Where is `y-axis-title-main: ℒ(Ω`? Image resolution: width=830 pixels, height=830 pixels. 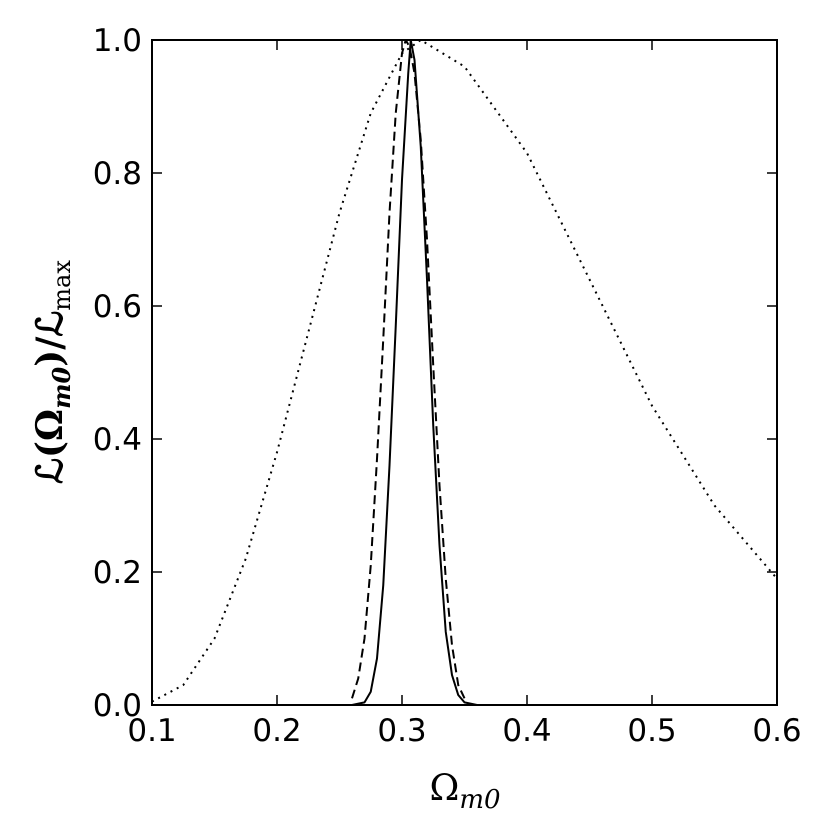
y-axis-title-main: ℒ(Ω is located at coordinates (50, 446).